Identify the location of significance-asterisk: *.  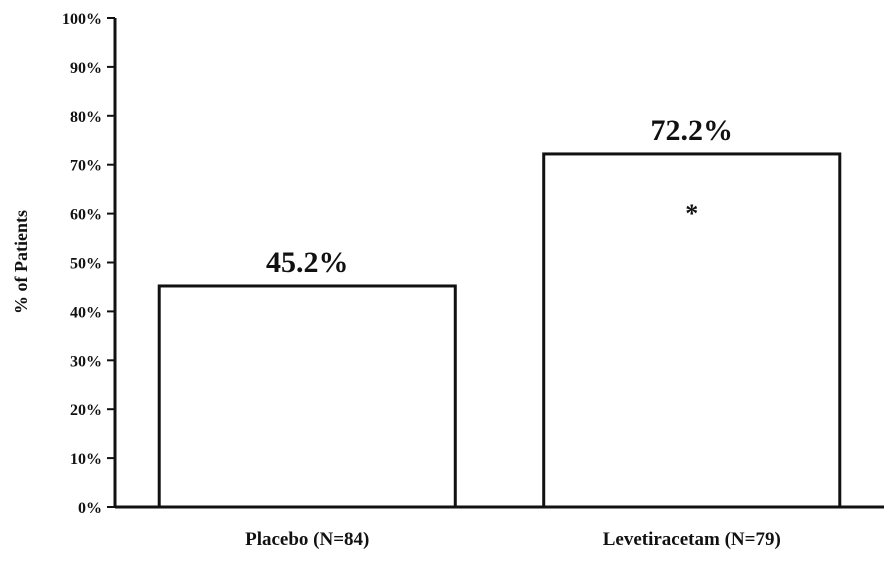
(691, 213).